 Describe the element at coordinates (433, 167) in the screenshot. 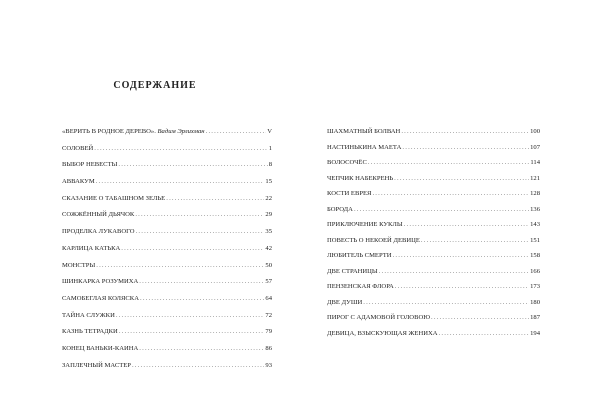

I see `toc-entry: ВОЛОСОЧЁС 114` at that location.